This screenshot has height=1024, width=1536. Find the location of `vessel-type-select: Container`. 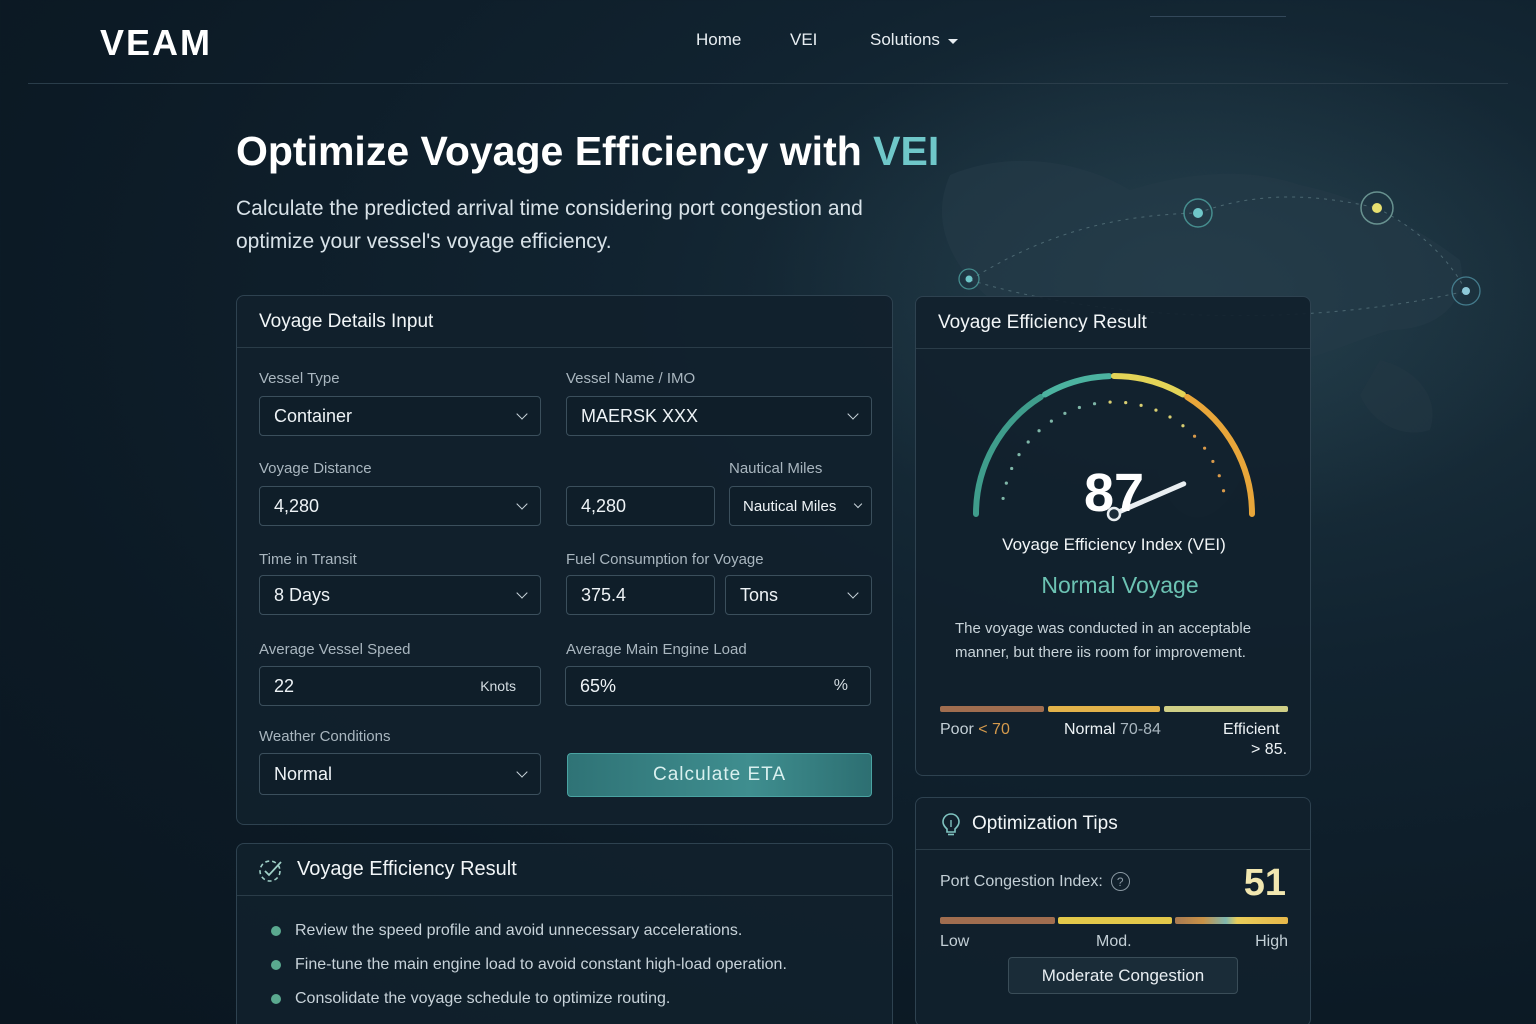

vessel-type-select: Container is located at coordinates (400, 416).